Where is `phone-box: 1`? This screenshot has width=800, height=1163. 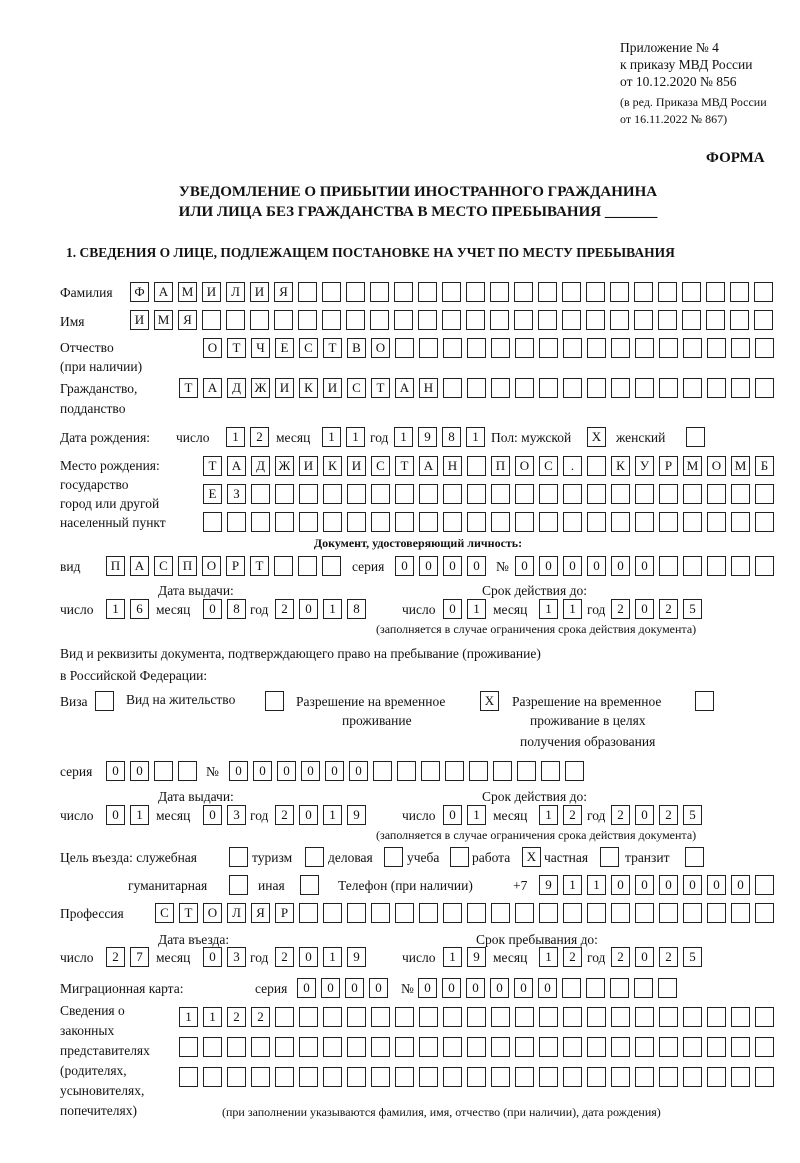 phone-box: 1 is located at coordinates (596, 885).